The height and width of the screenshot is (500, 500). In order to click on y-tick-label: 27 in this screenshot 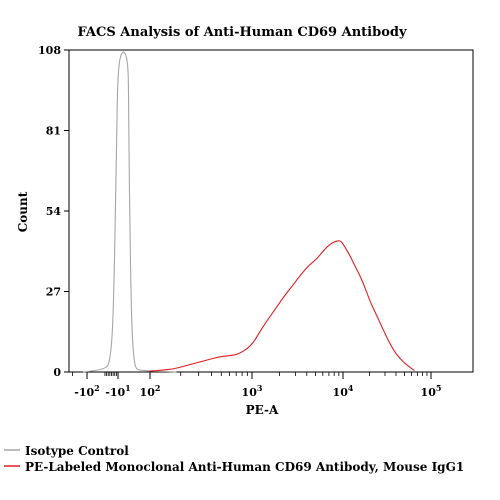, I will do `click(53, 292)`.